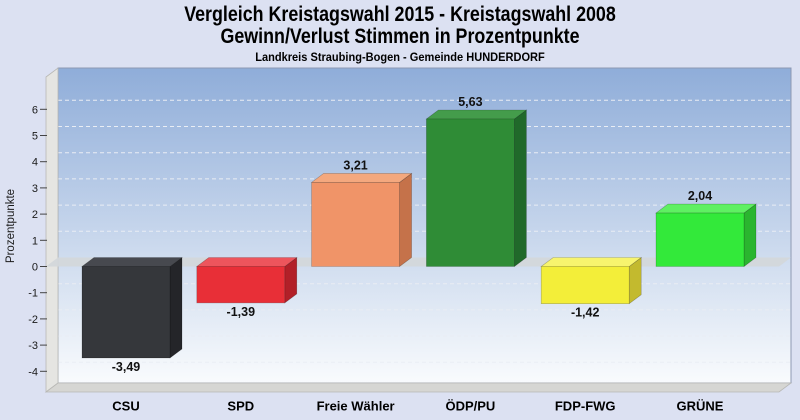 This screenshot has height=420, width=800. I want to click on y-tick-label: 0, so click(35, 268).